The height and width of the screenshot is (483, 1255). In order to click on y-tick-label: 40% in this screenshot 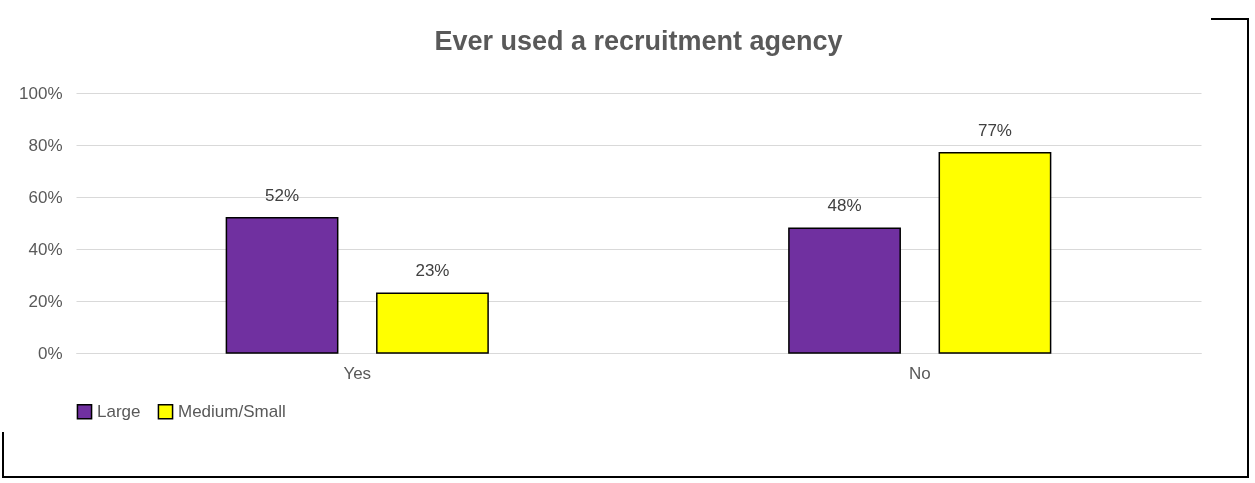, I will do `click(45, 249)`.